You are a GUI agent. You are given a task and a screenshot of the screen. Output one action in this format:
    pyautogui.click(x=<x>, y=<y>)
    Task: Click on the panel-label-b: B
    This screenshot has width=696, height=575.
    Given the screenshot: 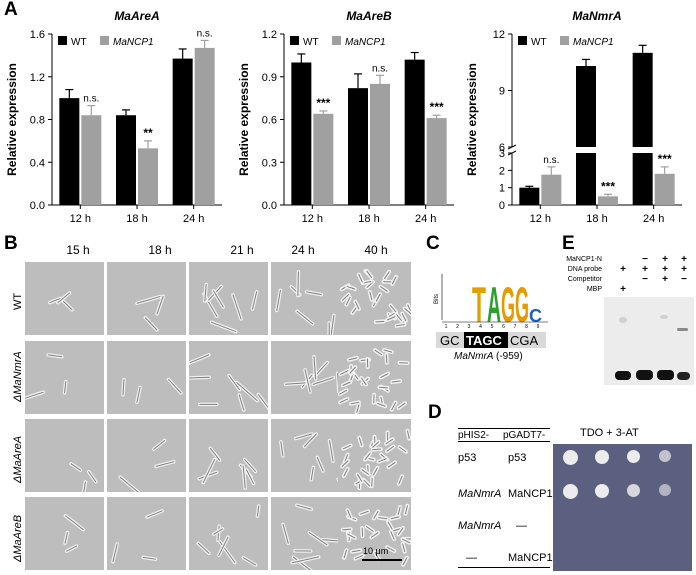 What is the action you would take?
    pyautogui.click(x=11, y=243)
    